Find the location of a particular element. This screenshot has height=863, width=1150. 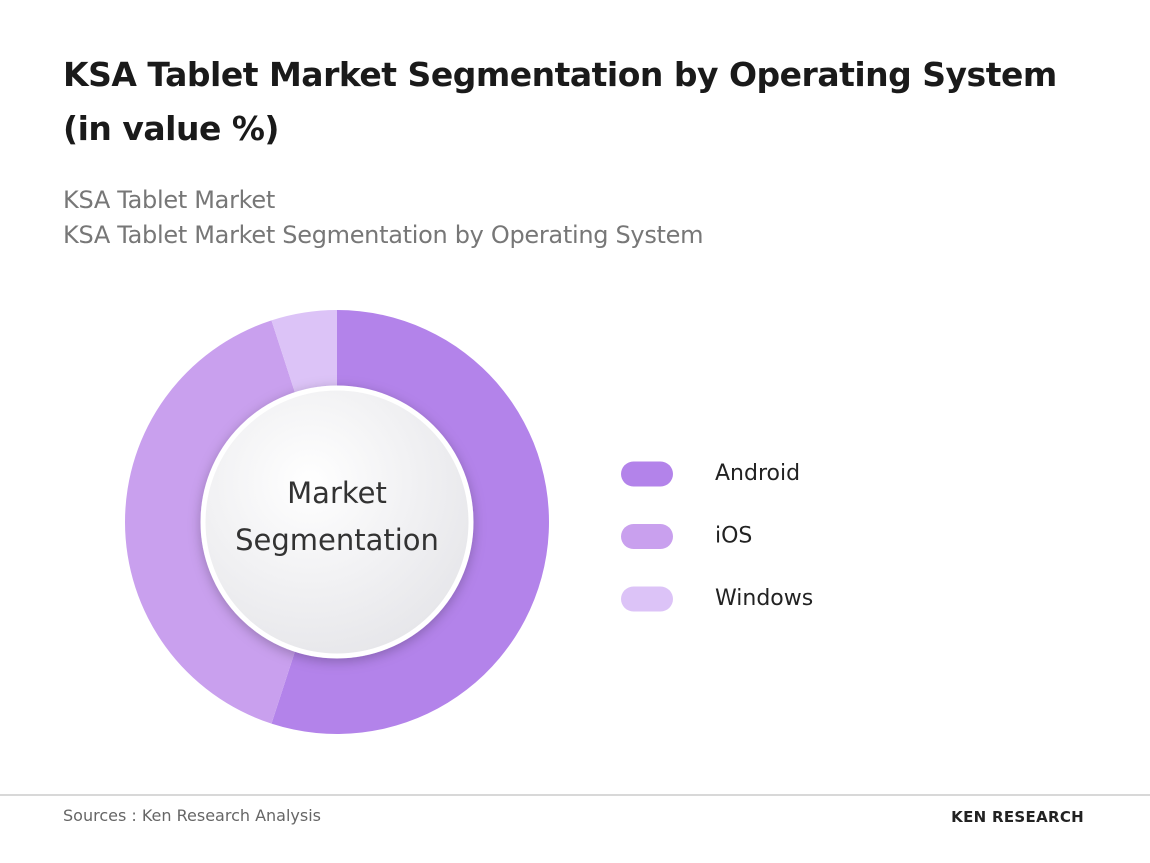

legend-label: Android is located at coordinates (757, 473).